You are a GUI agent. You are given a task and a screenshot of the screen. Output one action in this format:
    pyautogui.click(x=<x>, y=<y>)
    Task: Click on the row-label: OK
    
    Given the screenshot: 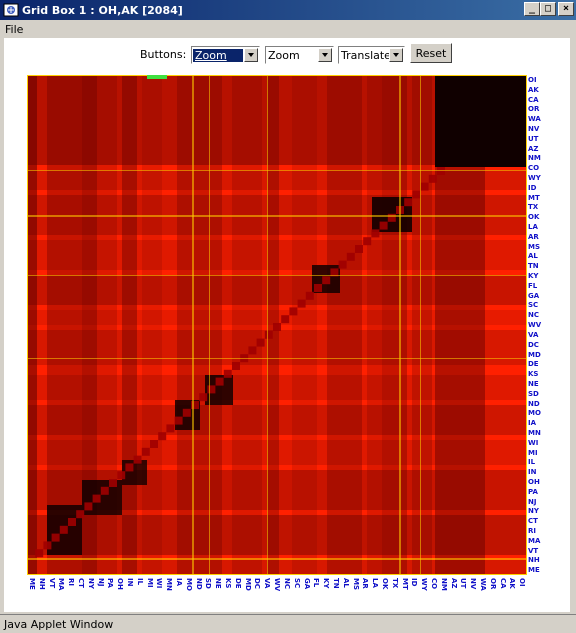 What is the action you would take?
    pyautogui.click(x=534, y=217)
    